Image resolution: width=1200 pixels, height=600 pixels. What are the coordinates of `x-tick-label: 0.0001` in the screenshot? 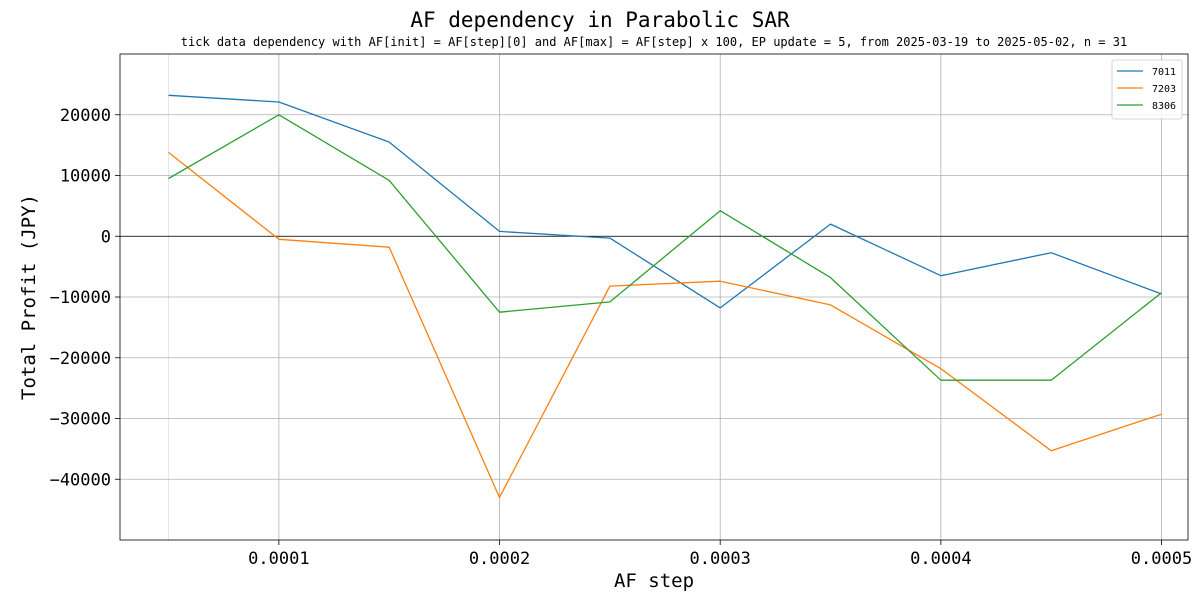 It's located at (278, 559).